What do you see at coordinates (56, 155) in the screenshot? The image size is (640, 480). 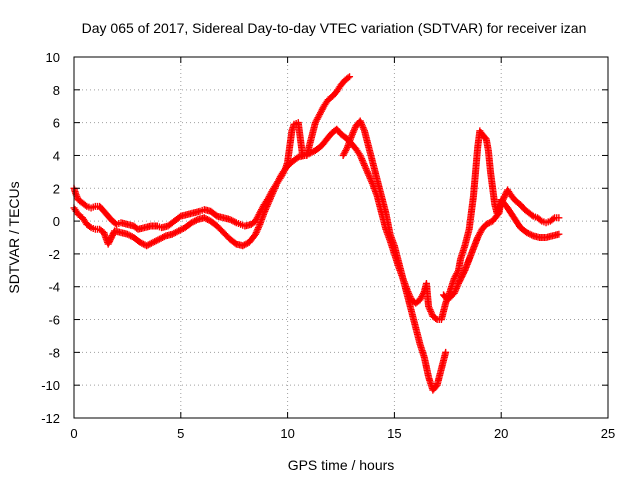 I see `y-tick-label: 4` at bounding box center [56, 155].